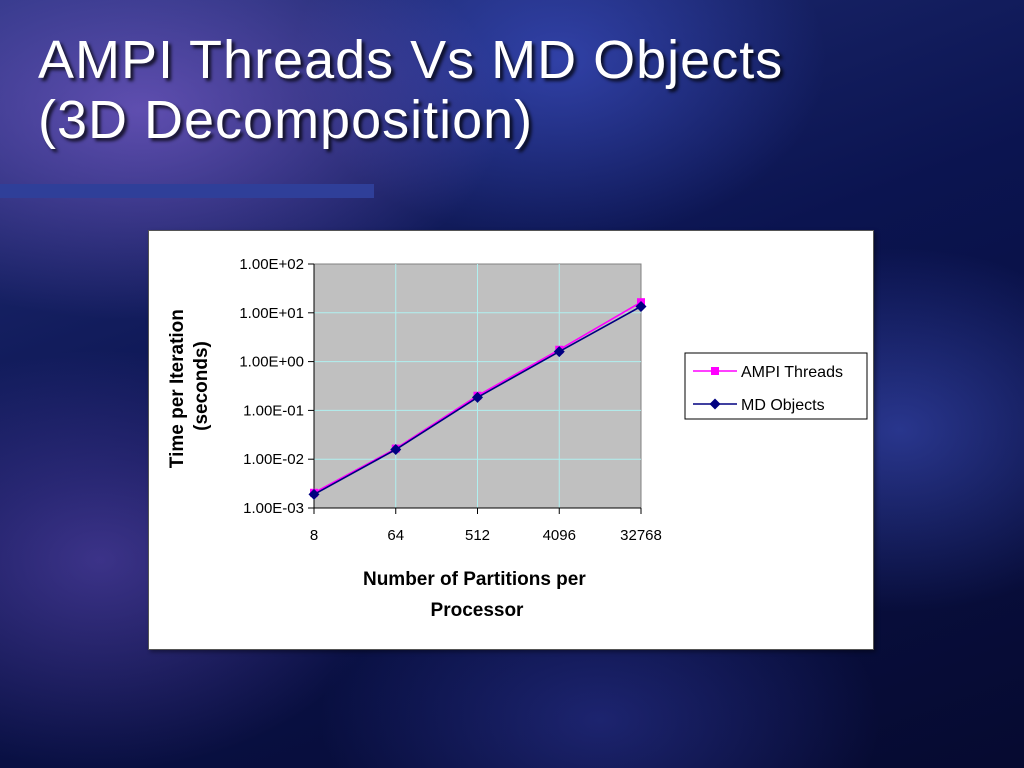 The width and height of the screenshot is (1024, 768). I want to click on title-line-2: (3D Decomposition), so click(286, 120).